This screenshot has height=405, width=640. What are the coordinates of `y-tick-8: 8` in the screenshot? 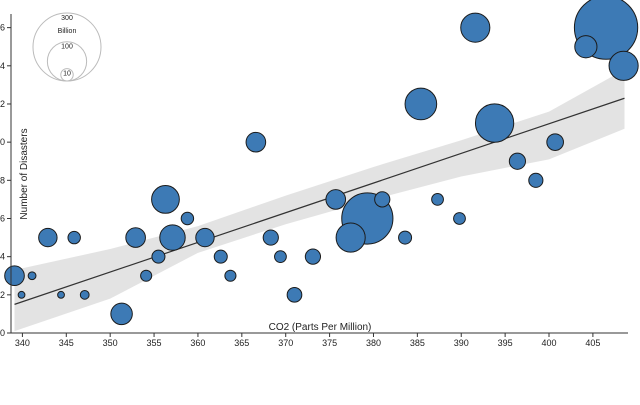 It's located at (5, 180).